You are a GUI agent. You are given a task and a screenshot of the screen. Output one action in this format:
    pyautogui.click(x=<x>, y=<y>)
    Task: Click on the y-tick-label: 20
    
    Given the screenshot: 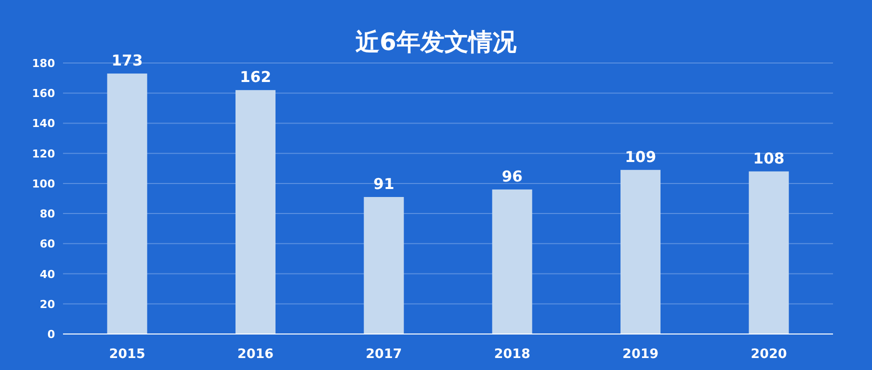 What is the action you would take?
    pyautogui.click(x=48, y=304)
    